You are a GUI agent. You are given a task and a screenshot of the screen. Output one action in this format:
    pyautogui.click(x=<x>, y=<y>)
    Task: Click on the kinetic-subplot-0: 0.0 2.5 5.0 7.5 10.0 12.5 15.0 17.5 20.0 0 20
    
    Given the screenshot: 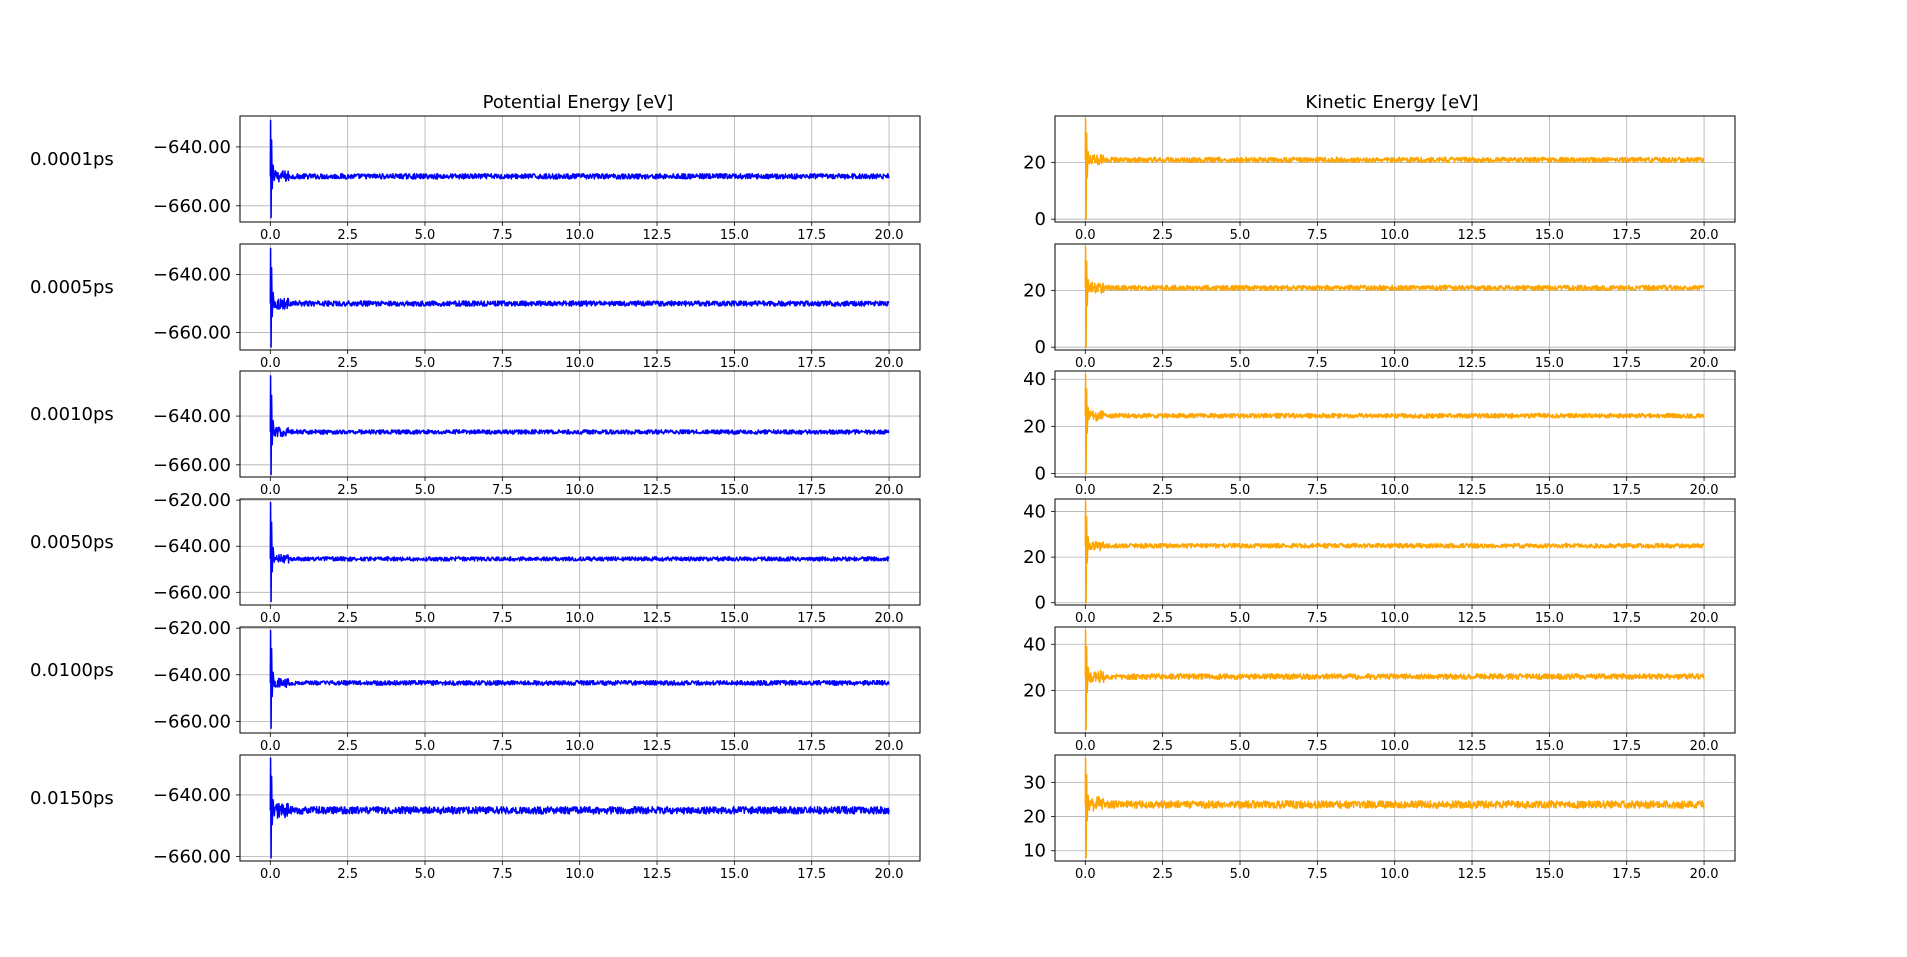 What is the action you would take?
    pyautogui.click(x=1379, y=179)
    